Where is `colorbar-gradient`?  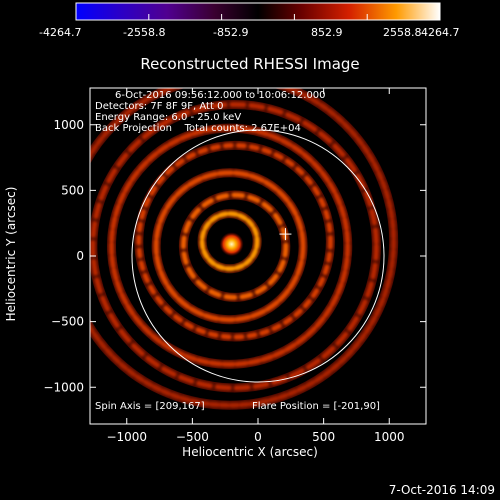
colorbar-gradient is located at coordinates (258, 11).